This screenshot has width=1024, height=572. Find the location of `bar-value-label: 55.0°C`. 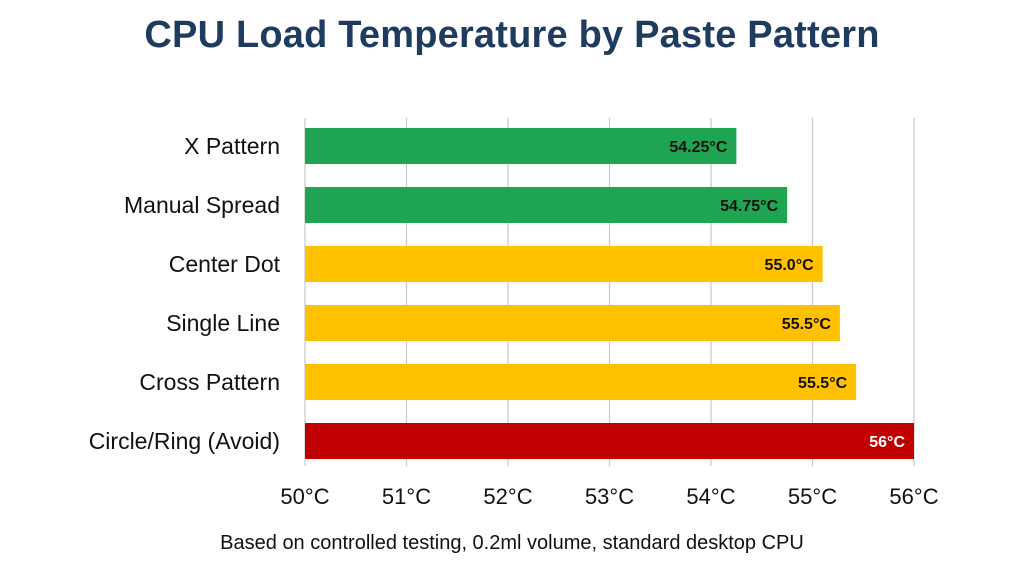

bar-value-label: 55.0°C is located at coordinates (790, 265).